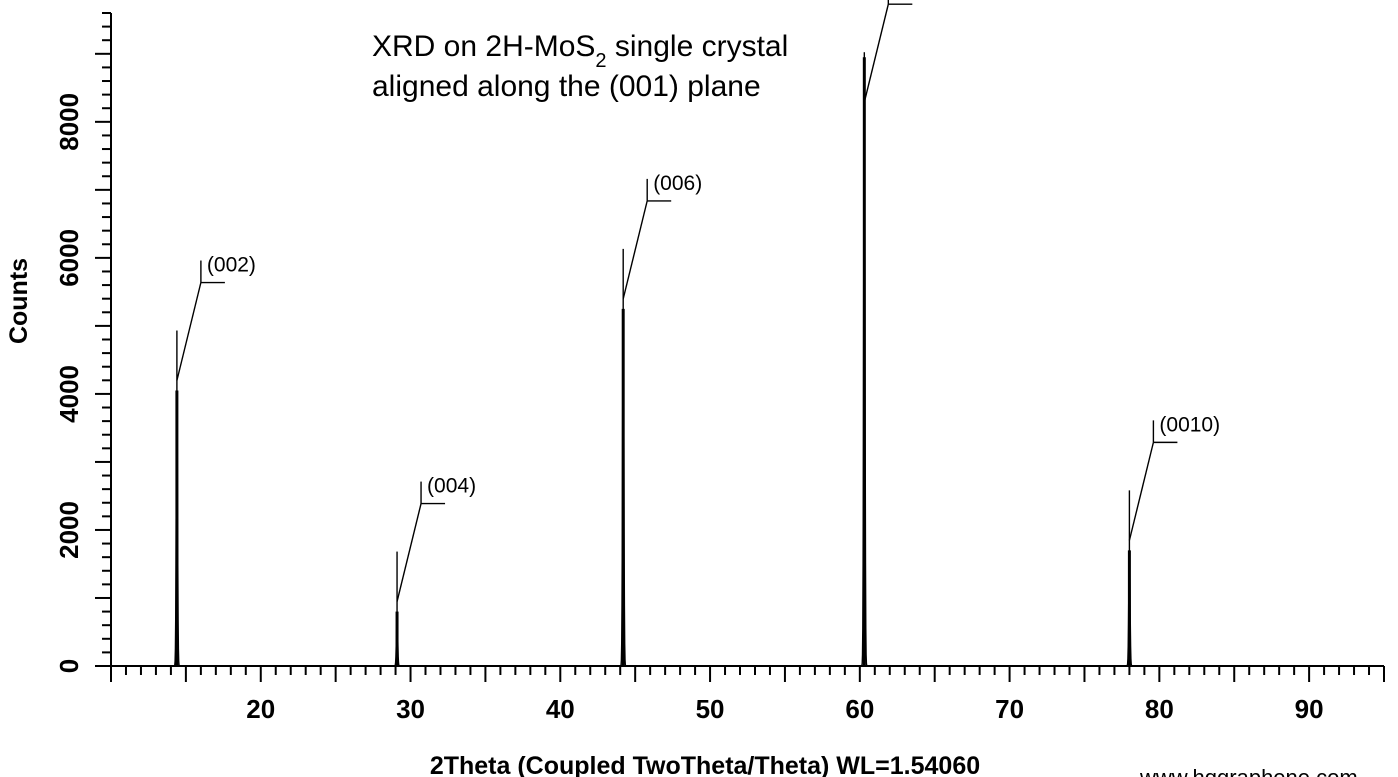 Image resolution: width=1398 pixels, height=777 pixels. Describe the element at coordinates (260, 709) in the screenshot. I see `x-tick-label: 20` at that location.